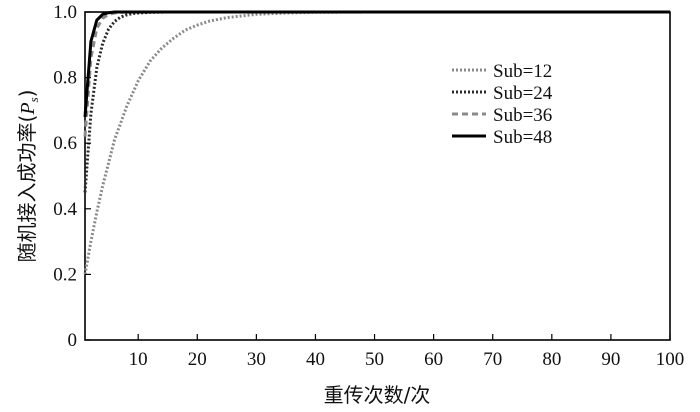 Image resolution: width=700 pixels, height=412 pixels. Describe the element at coordinates (138, 359) in the screenshot. I see `x-tick-label: 10` at that location.